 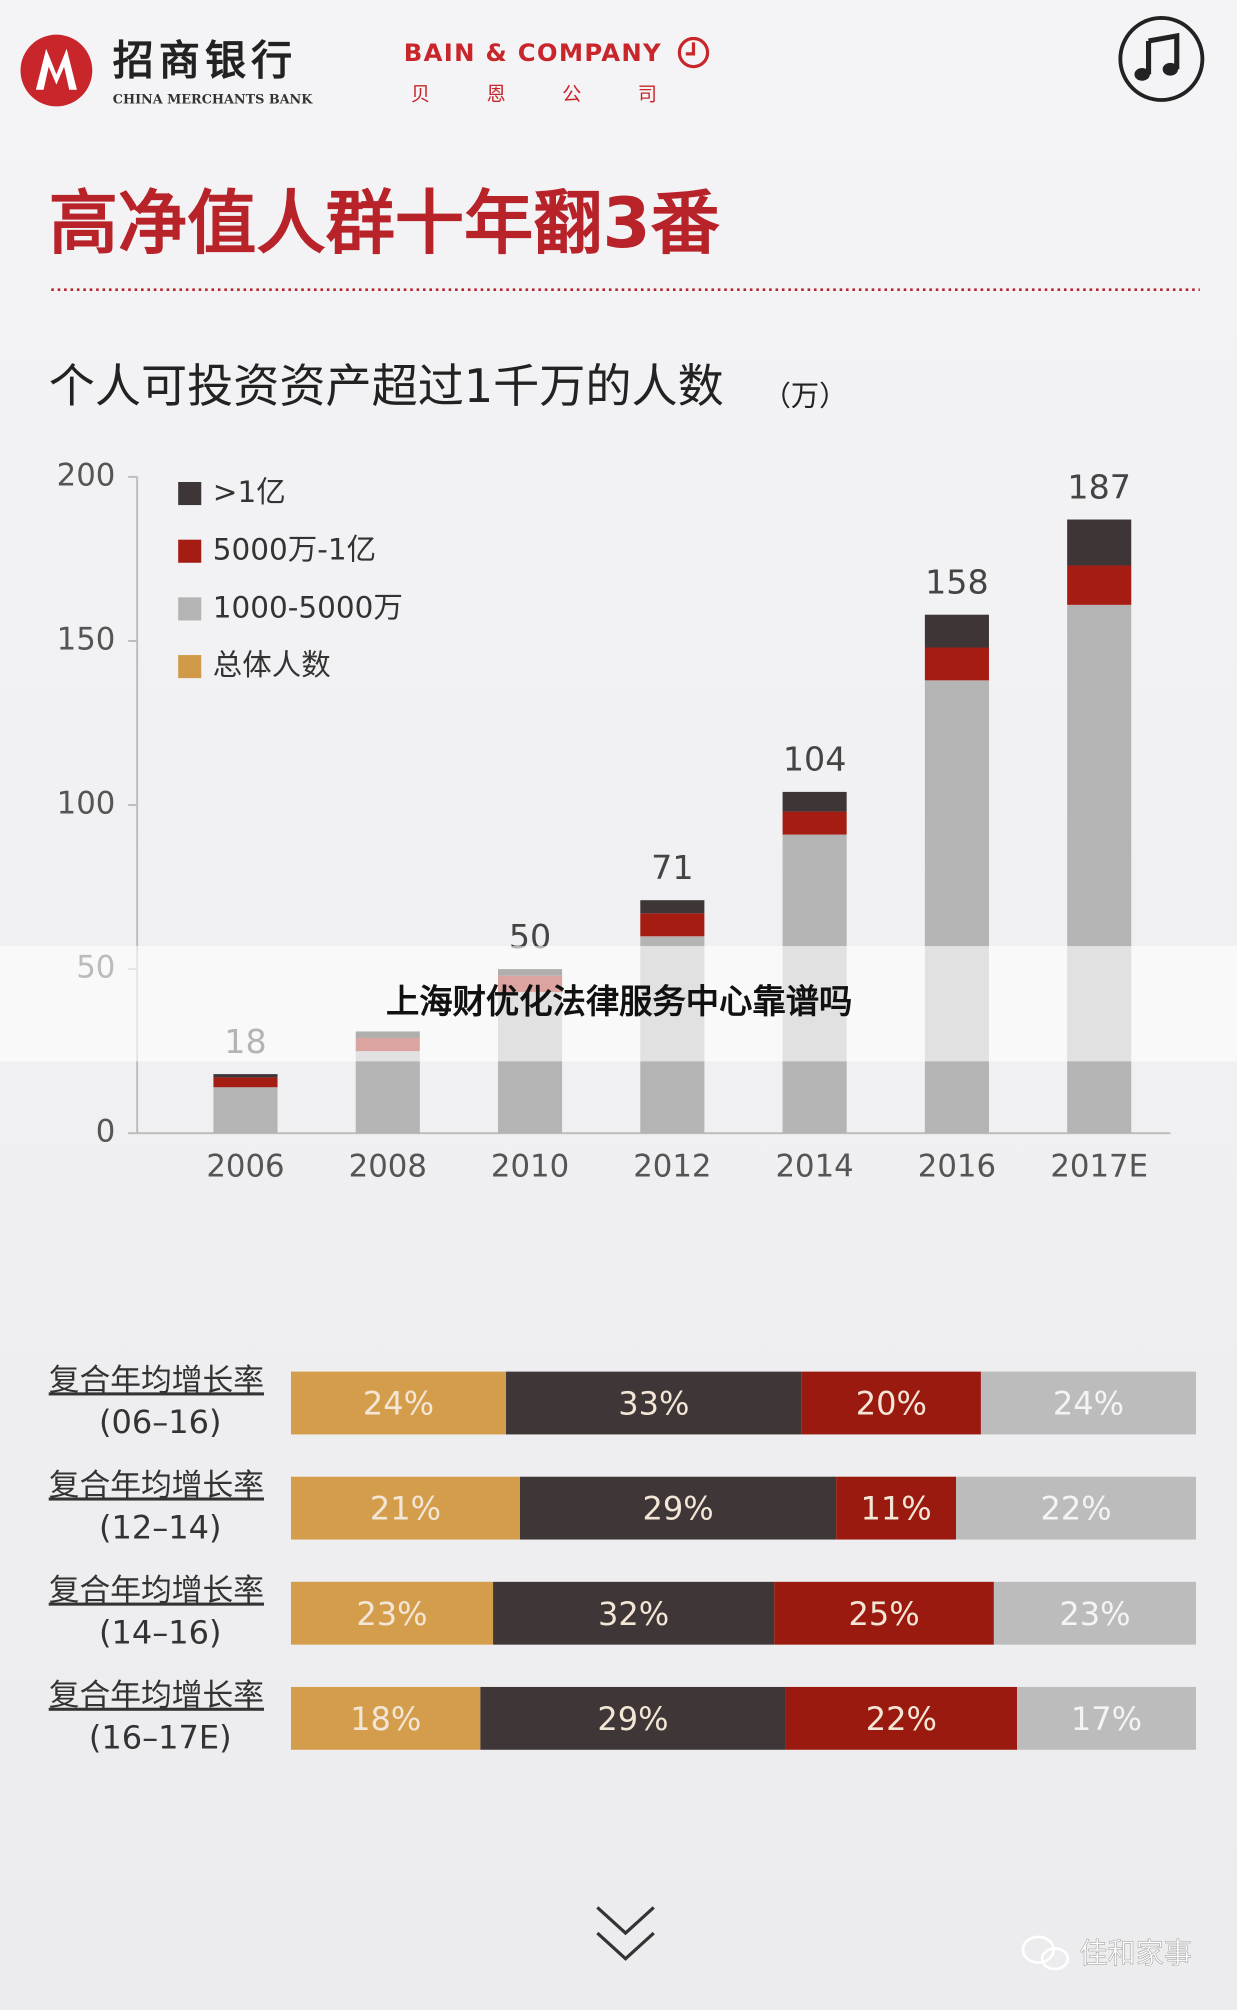 What do you see at coordinates (805, 395) in the screenshot?
I see `chart-unit: （万）` at bounding box center [805, 395].